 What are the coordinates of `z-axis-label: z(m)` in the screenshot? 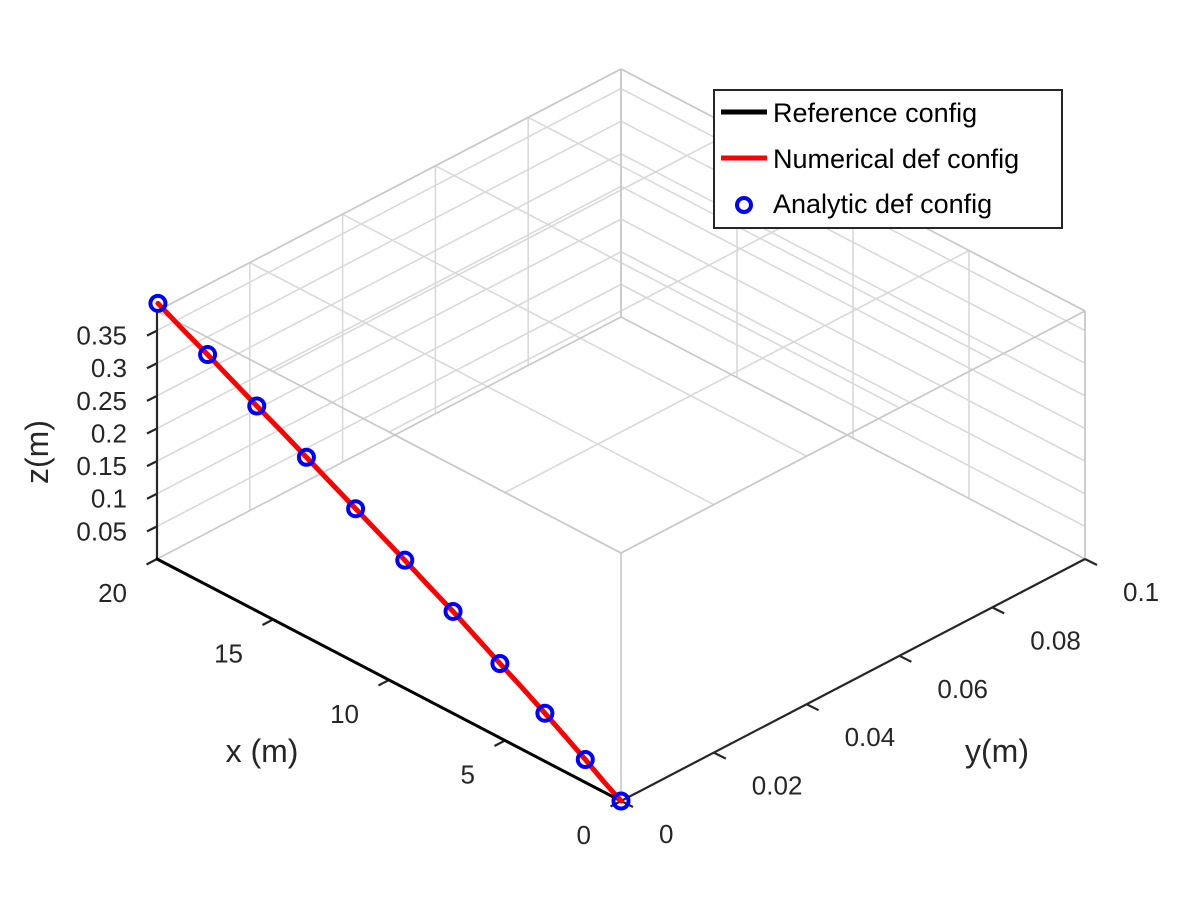 It's located at (37, 452).